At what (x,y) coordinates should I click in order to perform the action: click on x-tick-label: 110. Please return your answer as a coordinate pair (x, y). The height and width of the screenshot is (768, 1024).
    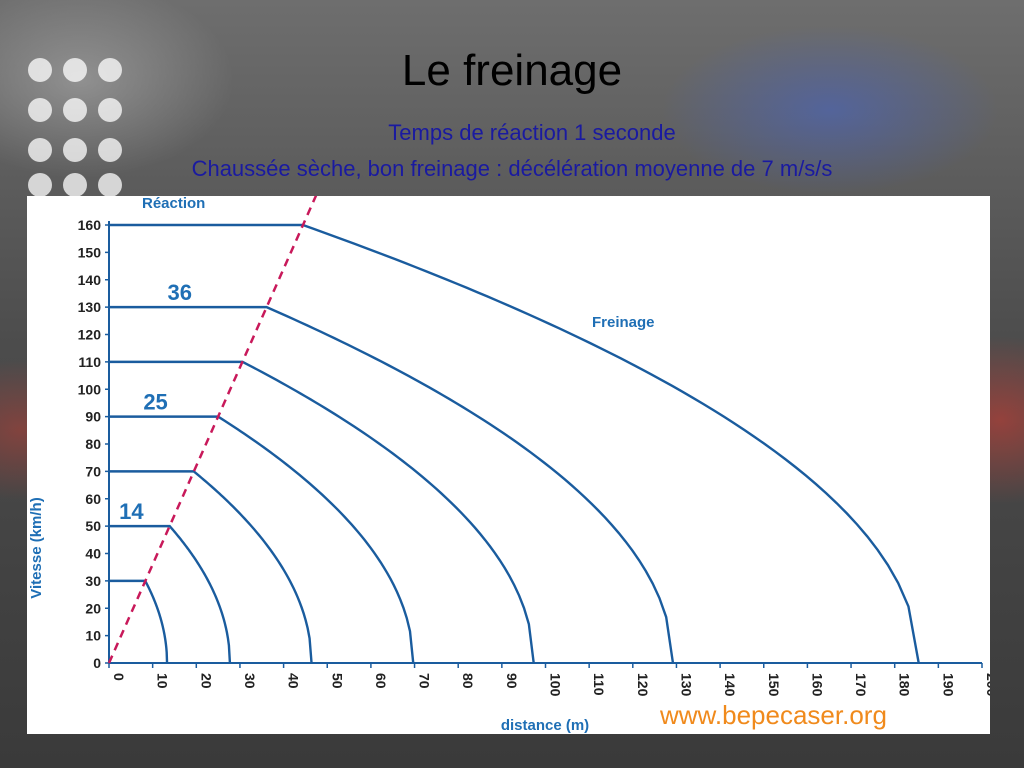
    Looking at the image, I should click on (599, 684).